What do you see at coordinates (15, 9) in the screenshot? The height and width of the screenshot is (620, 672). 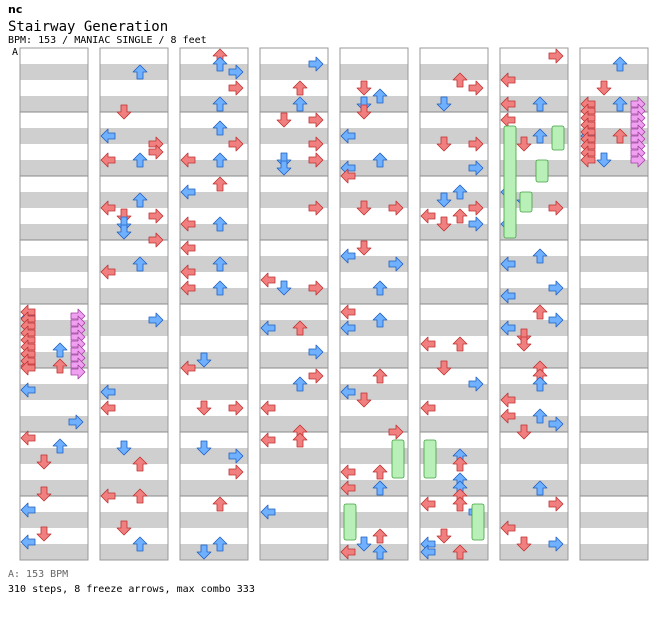 I see `uploader-tag: nc` at bounding box center [15, 9].